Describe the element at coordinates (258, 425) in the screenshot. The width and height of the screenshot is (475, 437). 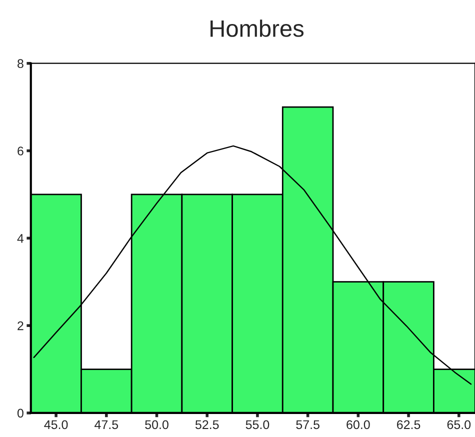
I see `x-tick-label: 55.0` at that location.